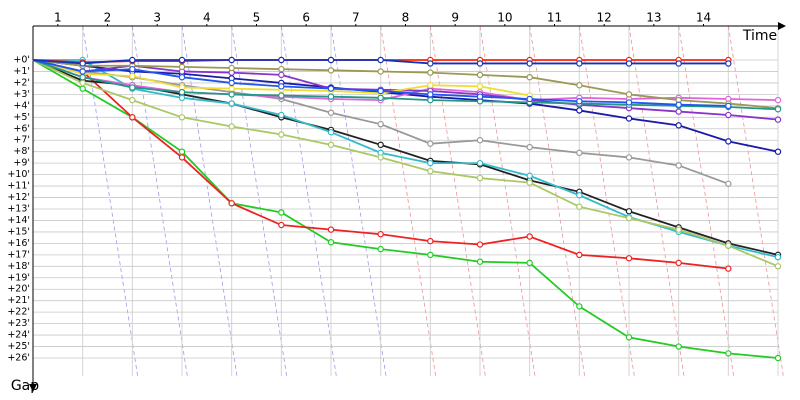 This screenshot has width=800, height=400. Describe the element at coordinates (18, 266) in the screenshot. I see `y-tick-label: +18'` at that location.